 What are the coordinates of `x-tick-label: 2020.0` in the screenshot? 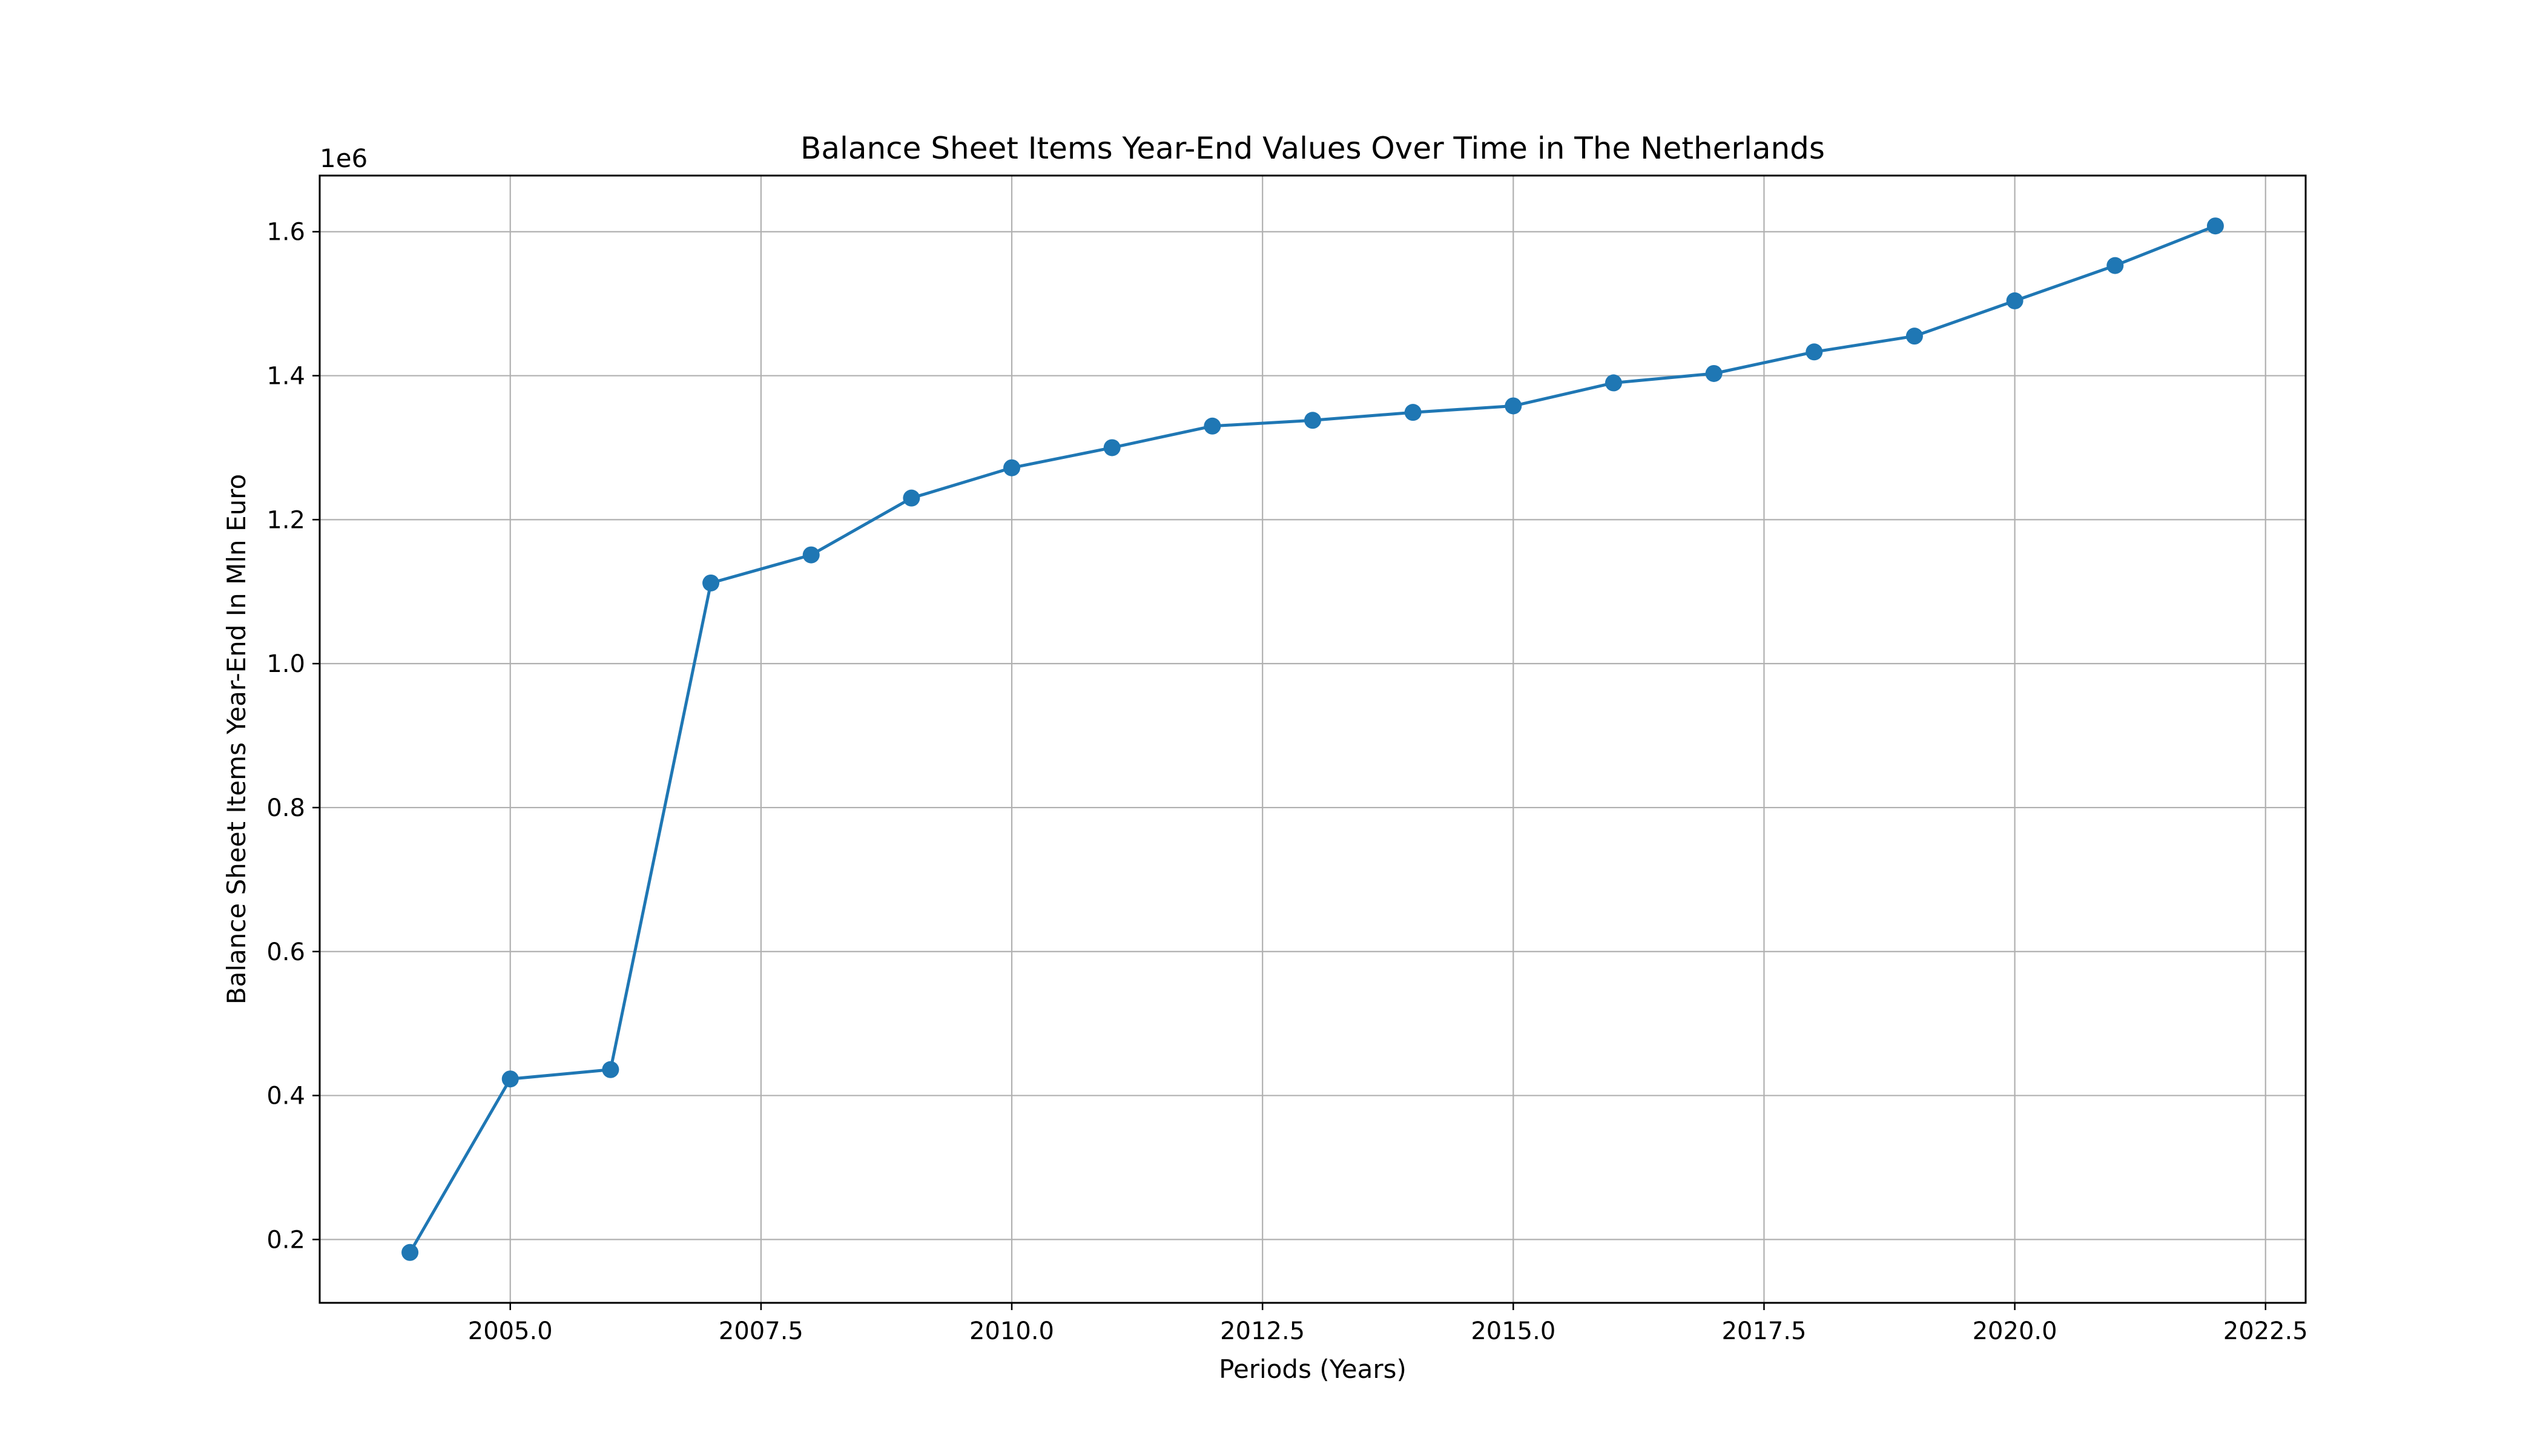 It's located at (2015, 1331).